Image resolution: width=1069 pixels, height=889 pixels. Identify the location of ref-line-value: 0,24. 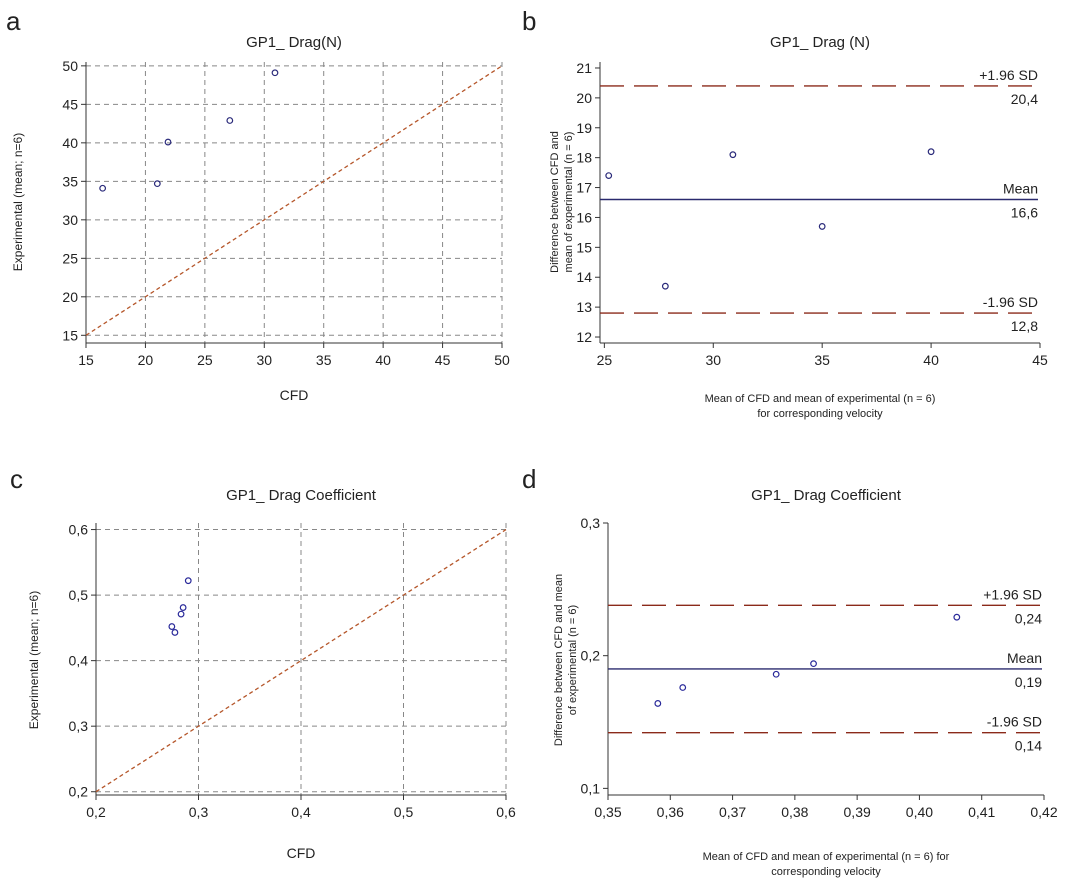
(1028, 618).